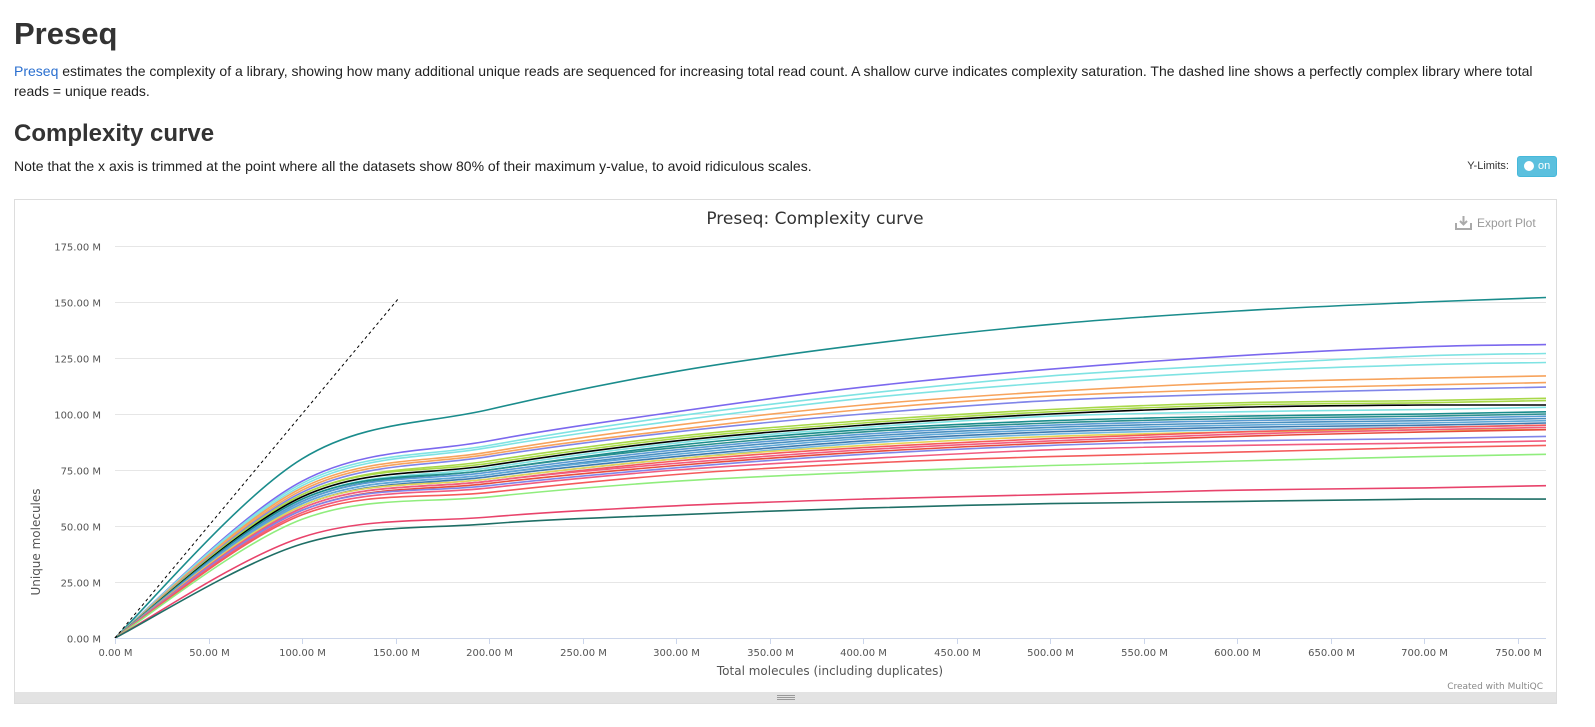 The width and height of the screenshot is (1595, 727). What do you see at coordinates (36, 541) in the screenshot?
I see `y-axis-title: Unique molecules` at bounding box center [36, 541].